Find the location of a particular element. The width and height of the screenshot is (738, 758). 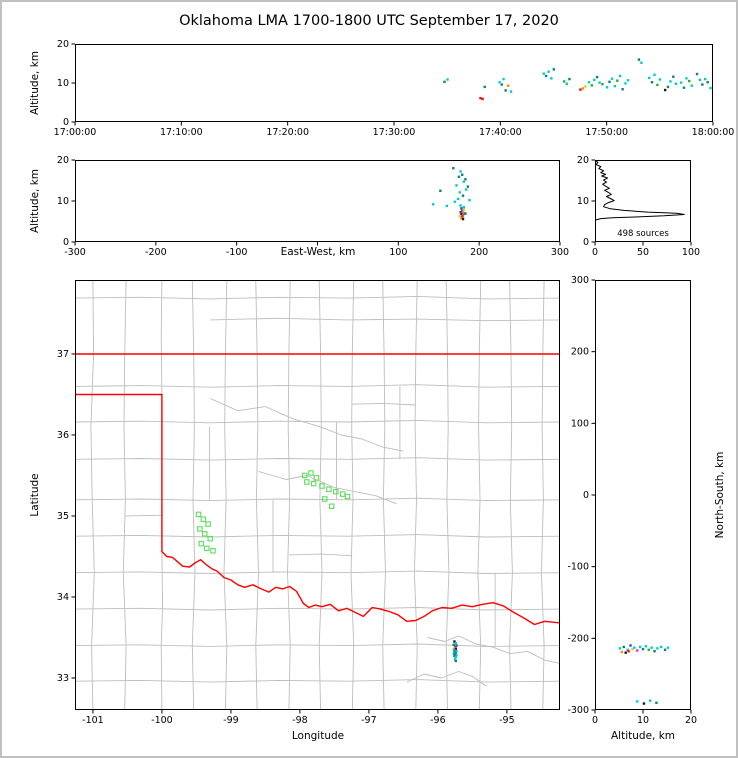

x-axis-label-map-panel: Longitude is located at coordinates (318, 736).